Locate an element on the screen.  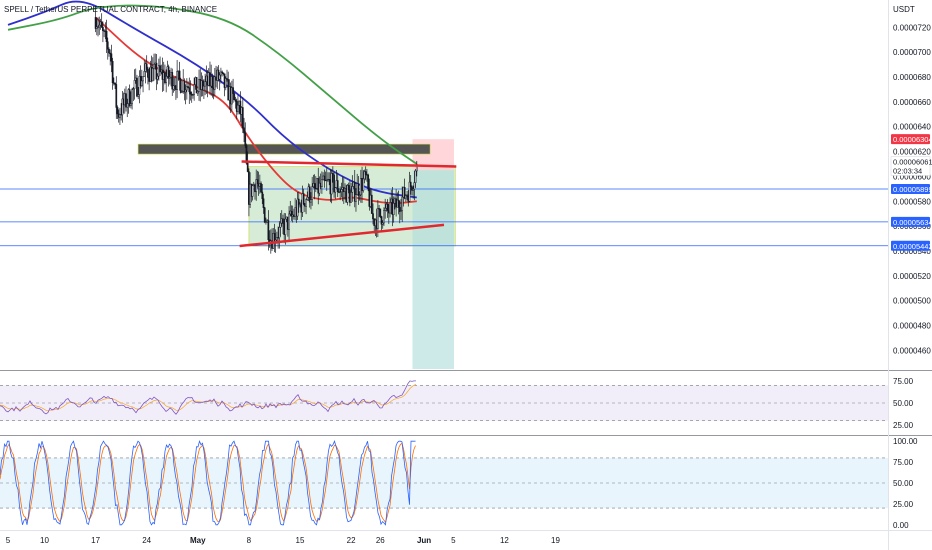
x-tick-label: 24 is located at coordinates (146, 540).